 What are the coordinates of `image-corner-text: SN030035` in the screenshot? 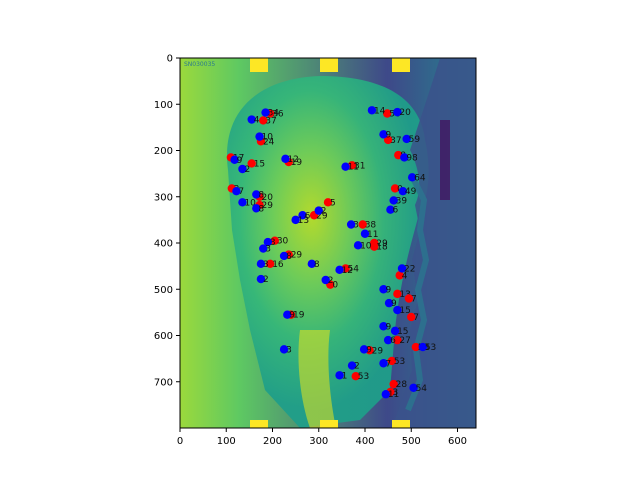 It's located at (199, 64).